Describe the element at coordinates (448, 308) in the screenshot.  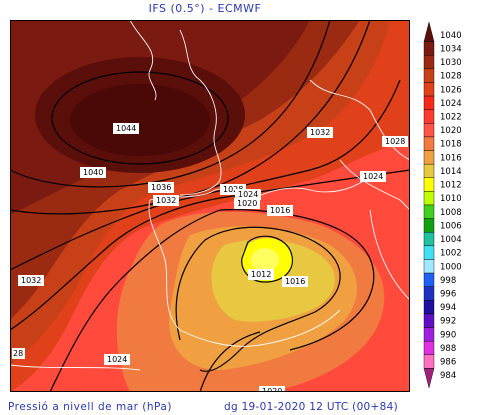
I see `legend-label: 994` at that location.